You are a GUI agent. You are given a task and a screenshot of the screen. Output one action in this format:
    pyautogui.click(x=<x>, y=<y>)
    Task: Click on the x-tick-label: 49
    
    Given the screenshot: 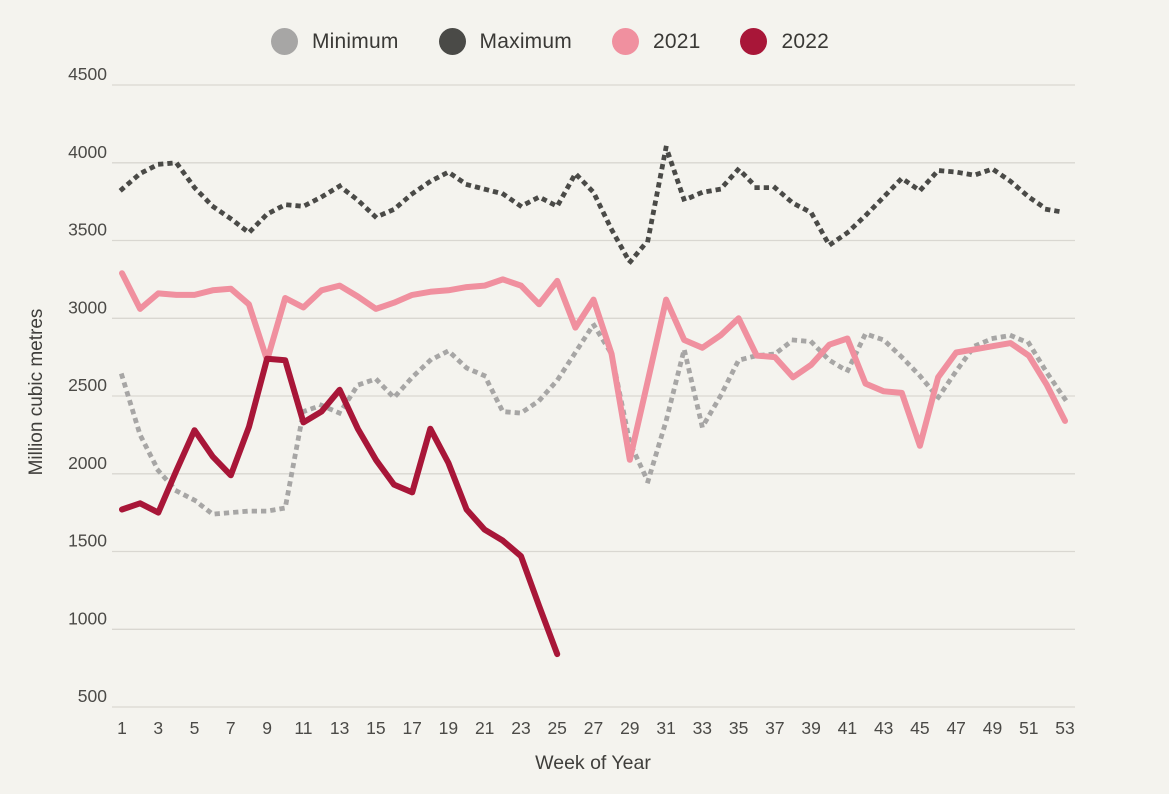 What is the action you would take?
    pyautogui.click(x=992, y=728)
    